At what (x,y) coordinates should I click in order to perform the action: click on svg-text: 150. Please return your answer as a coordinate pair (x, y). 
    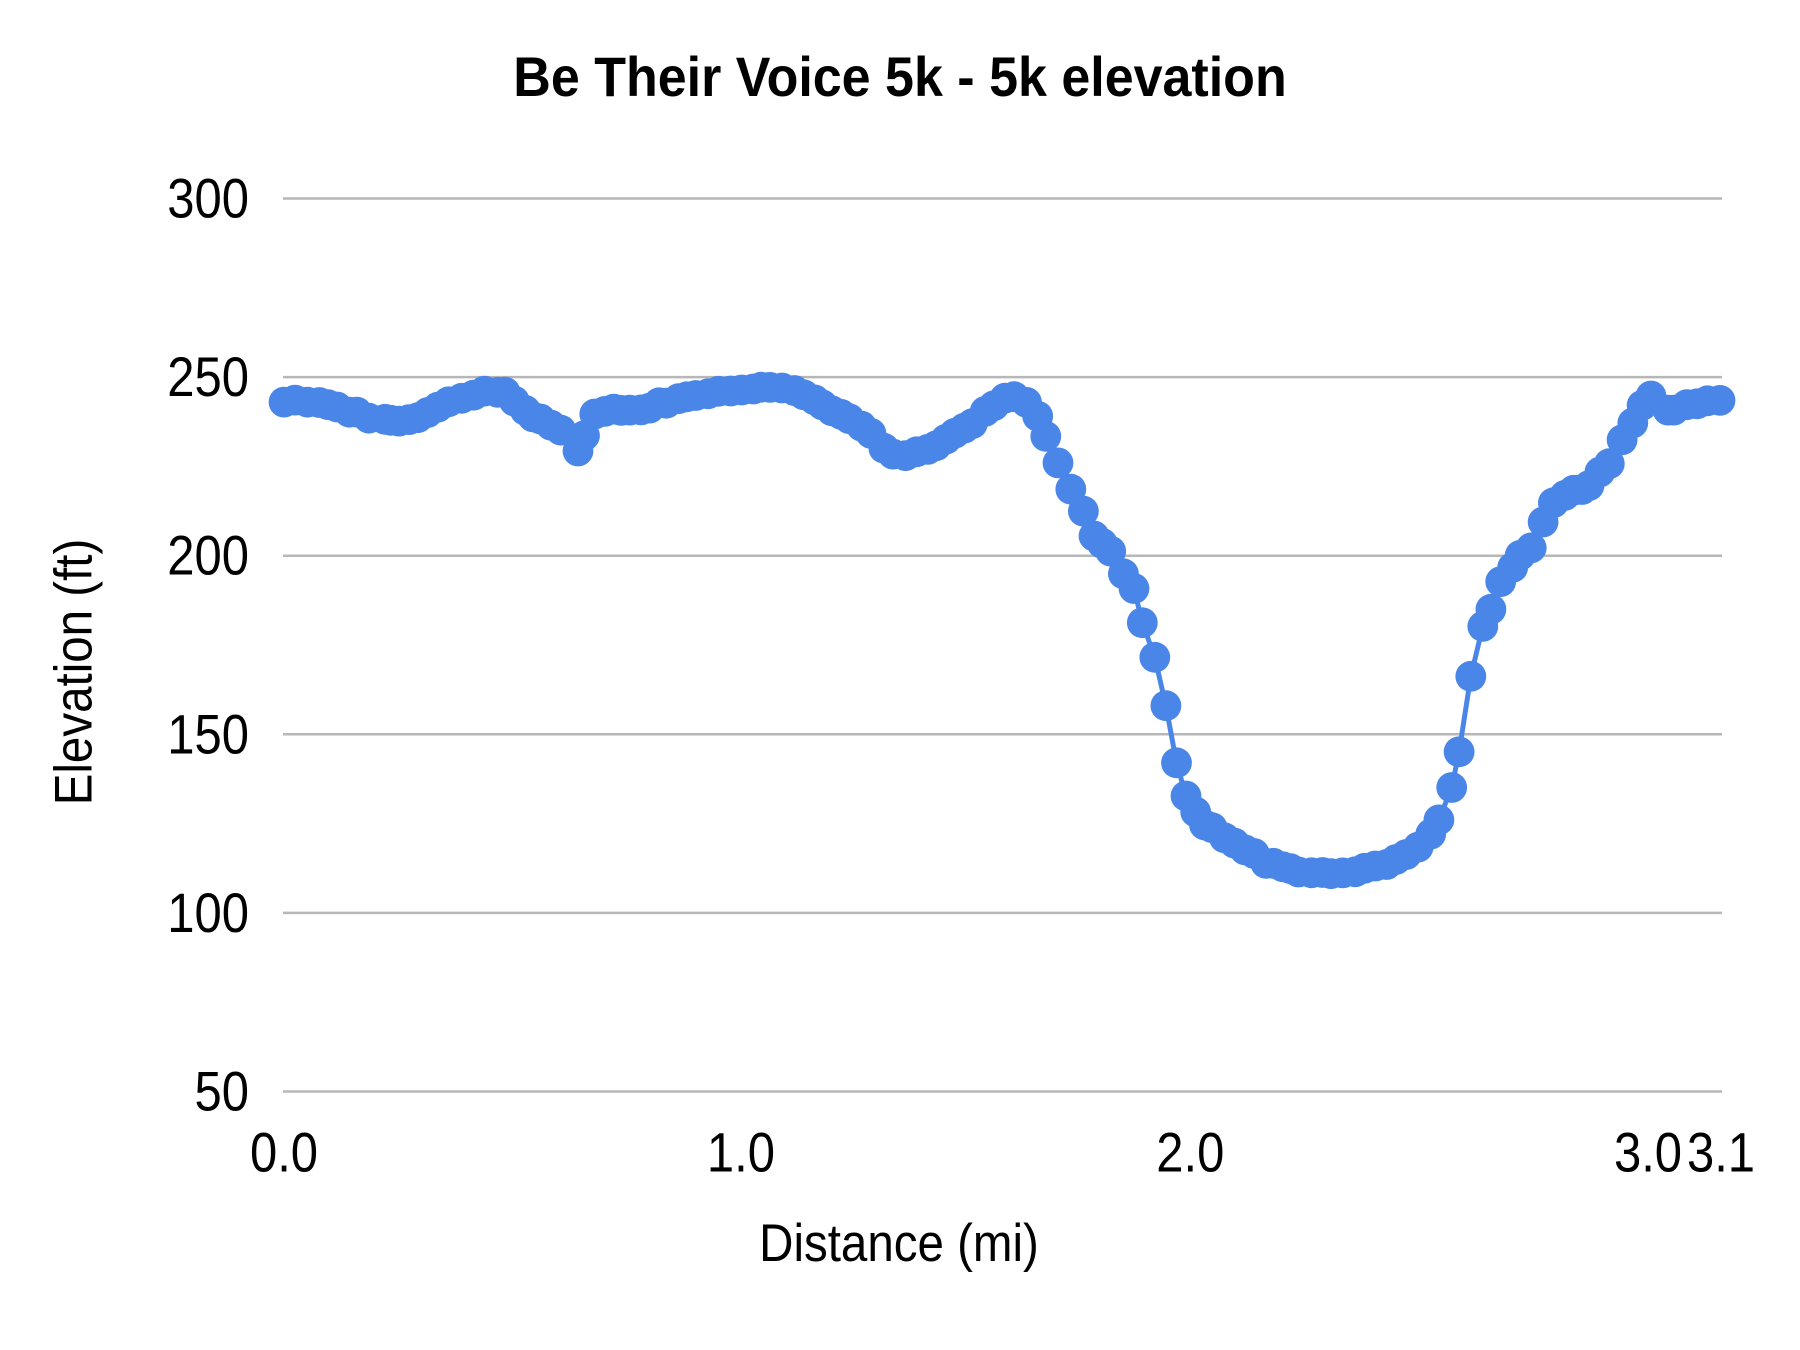
    Looking at the image, I should click on (208, 735).